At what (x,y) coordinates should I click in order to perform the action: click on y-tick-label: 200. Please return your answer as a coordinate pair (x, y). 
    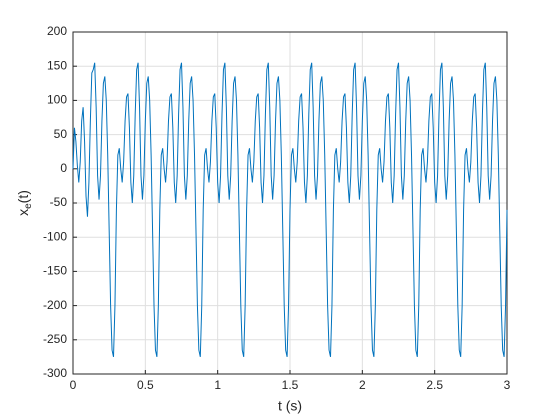
    Looking at the image, I should click on (57, 31).